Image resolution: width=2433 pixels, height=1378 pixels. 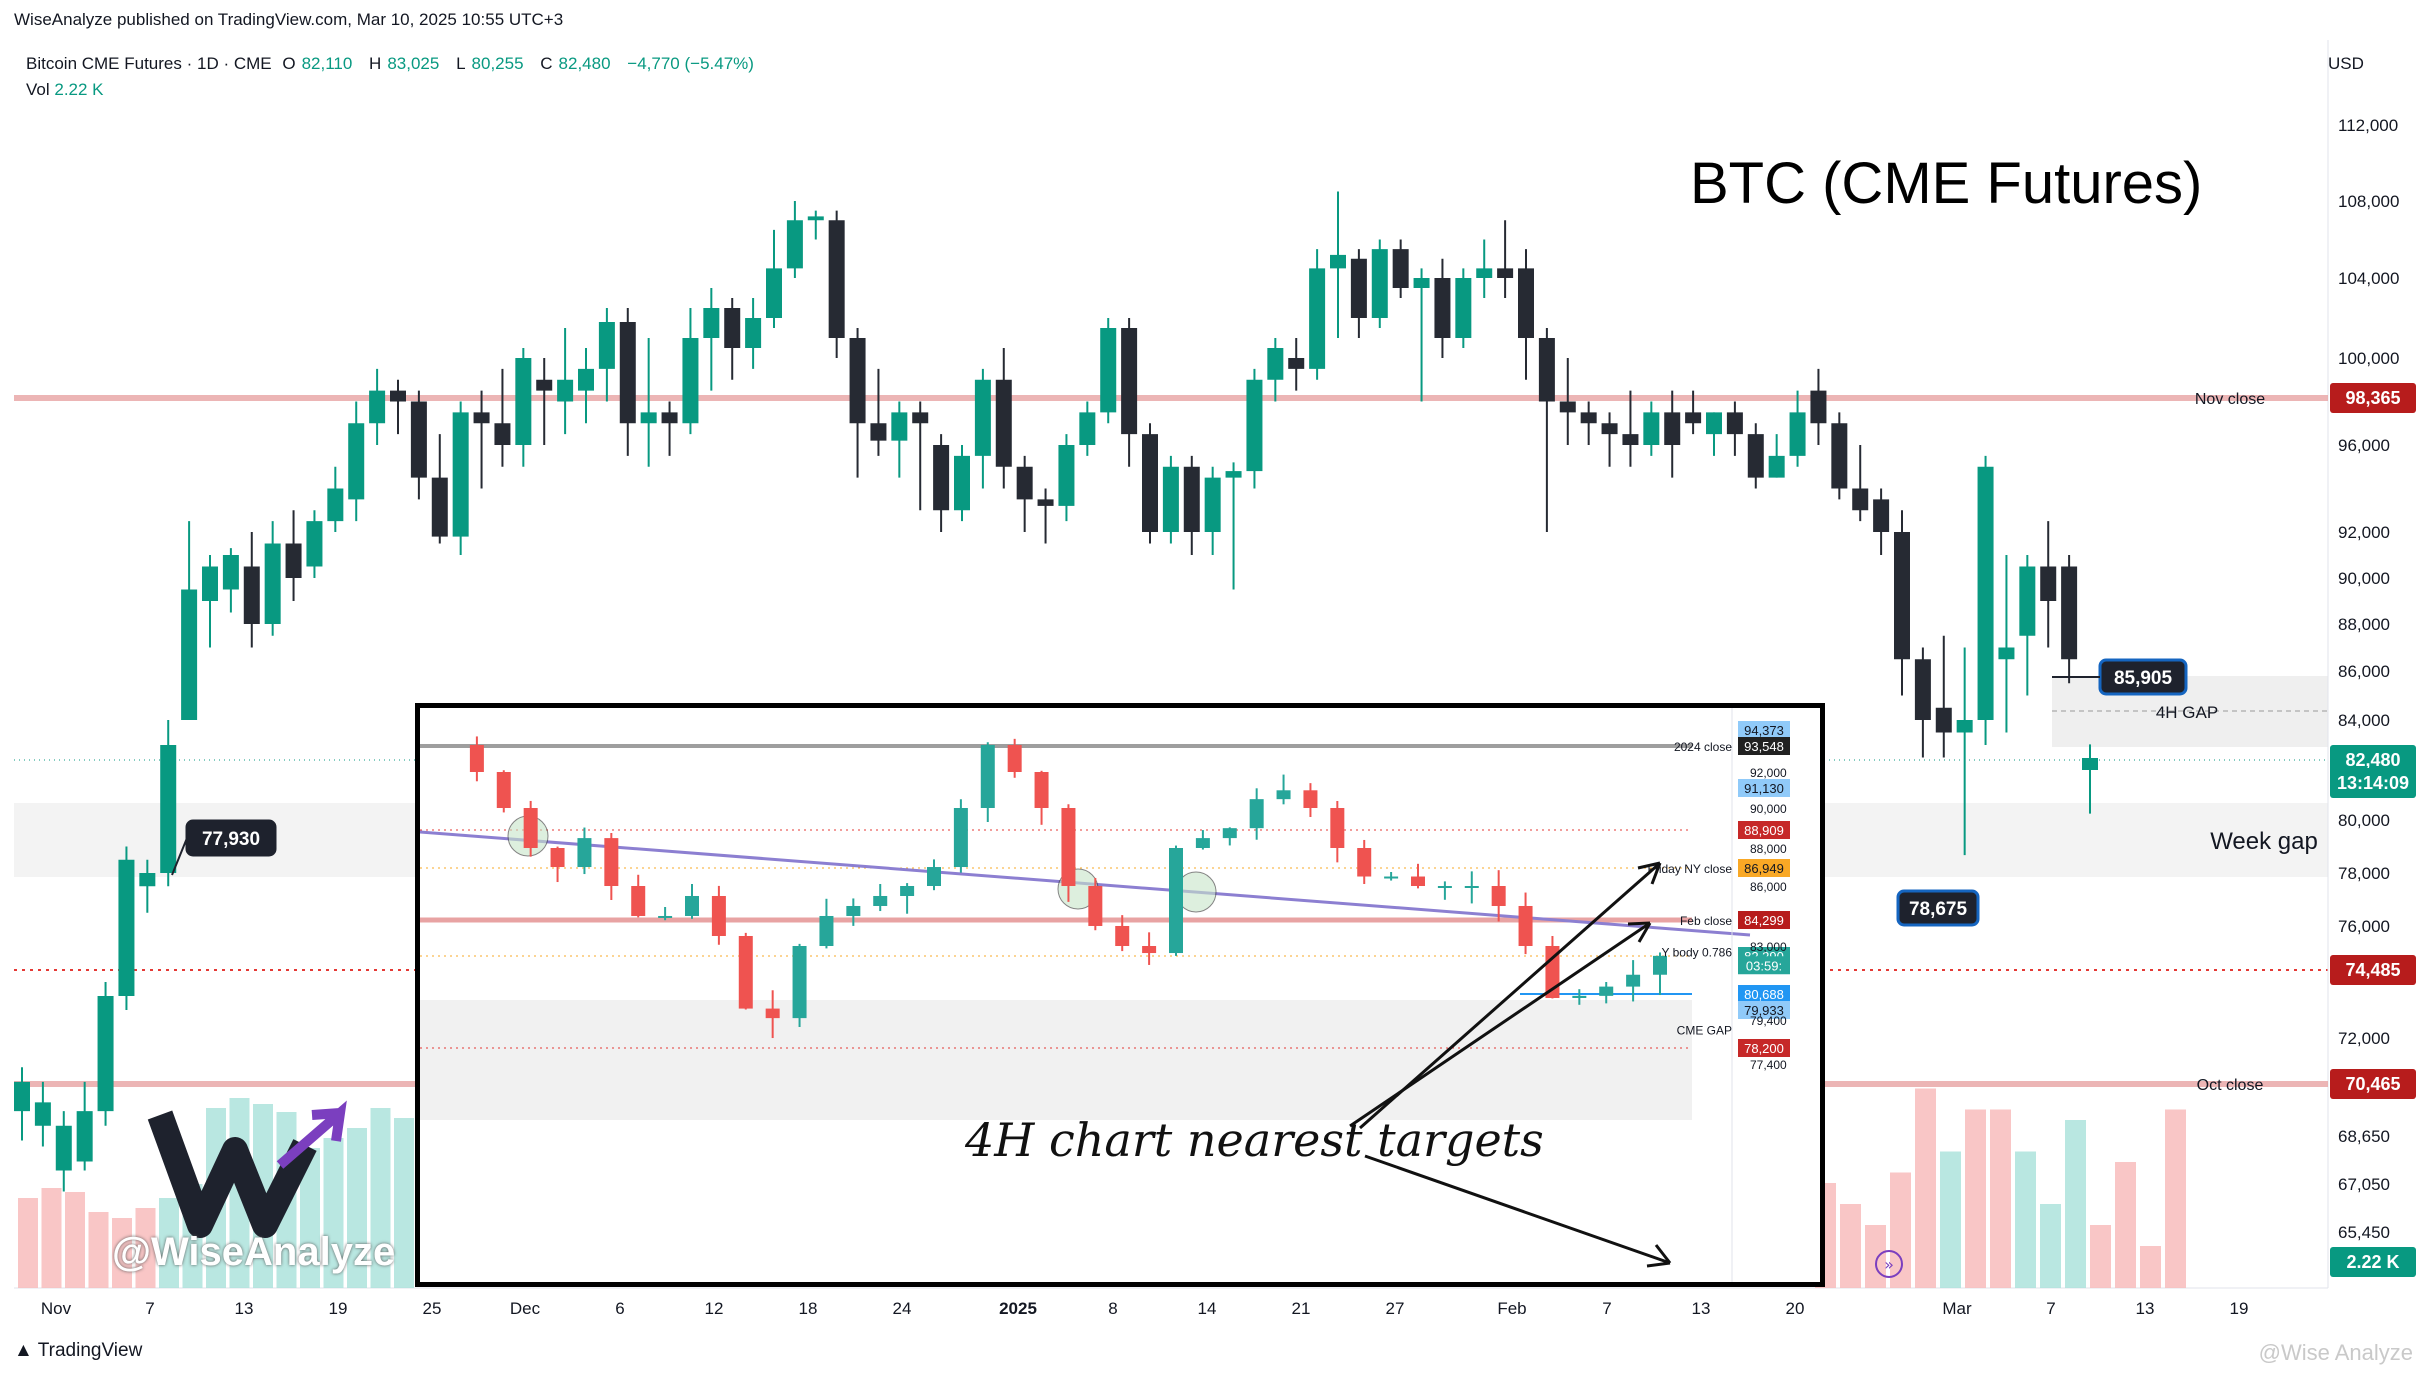 I want to click on y-tick-label: 100,000, so click(x=2368, y=358).